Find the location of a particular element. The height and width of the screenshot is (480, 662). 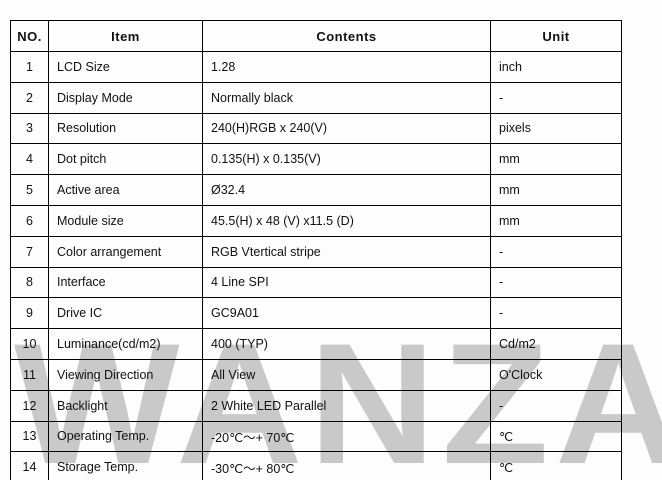

cell-no: 10 is located at coordinates (29, 344).